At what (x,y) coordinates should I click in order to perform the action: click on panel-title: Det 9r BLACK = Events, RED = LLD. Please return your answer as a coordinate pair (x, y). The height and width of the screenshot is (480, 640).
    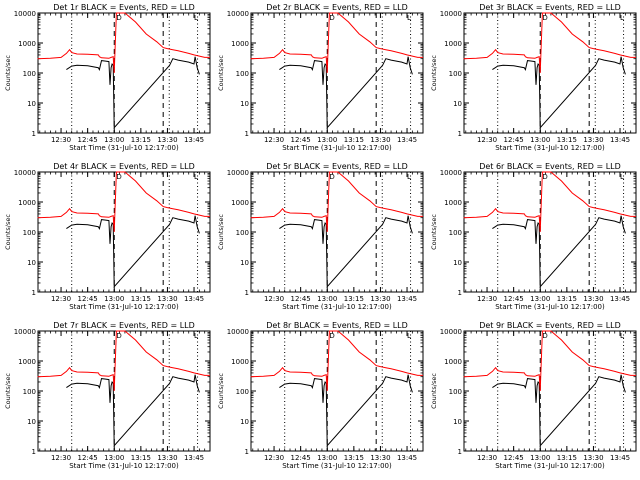
    Looking at the image, I should click on (550, 325).